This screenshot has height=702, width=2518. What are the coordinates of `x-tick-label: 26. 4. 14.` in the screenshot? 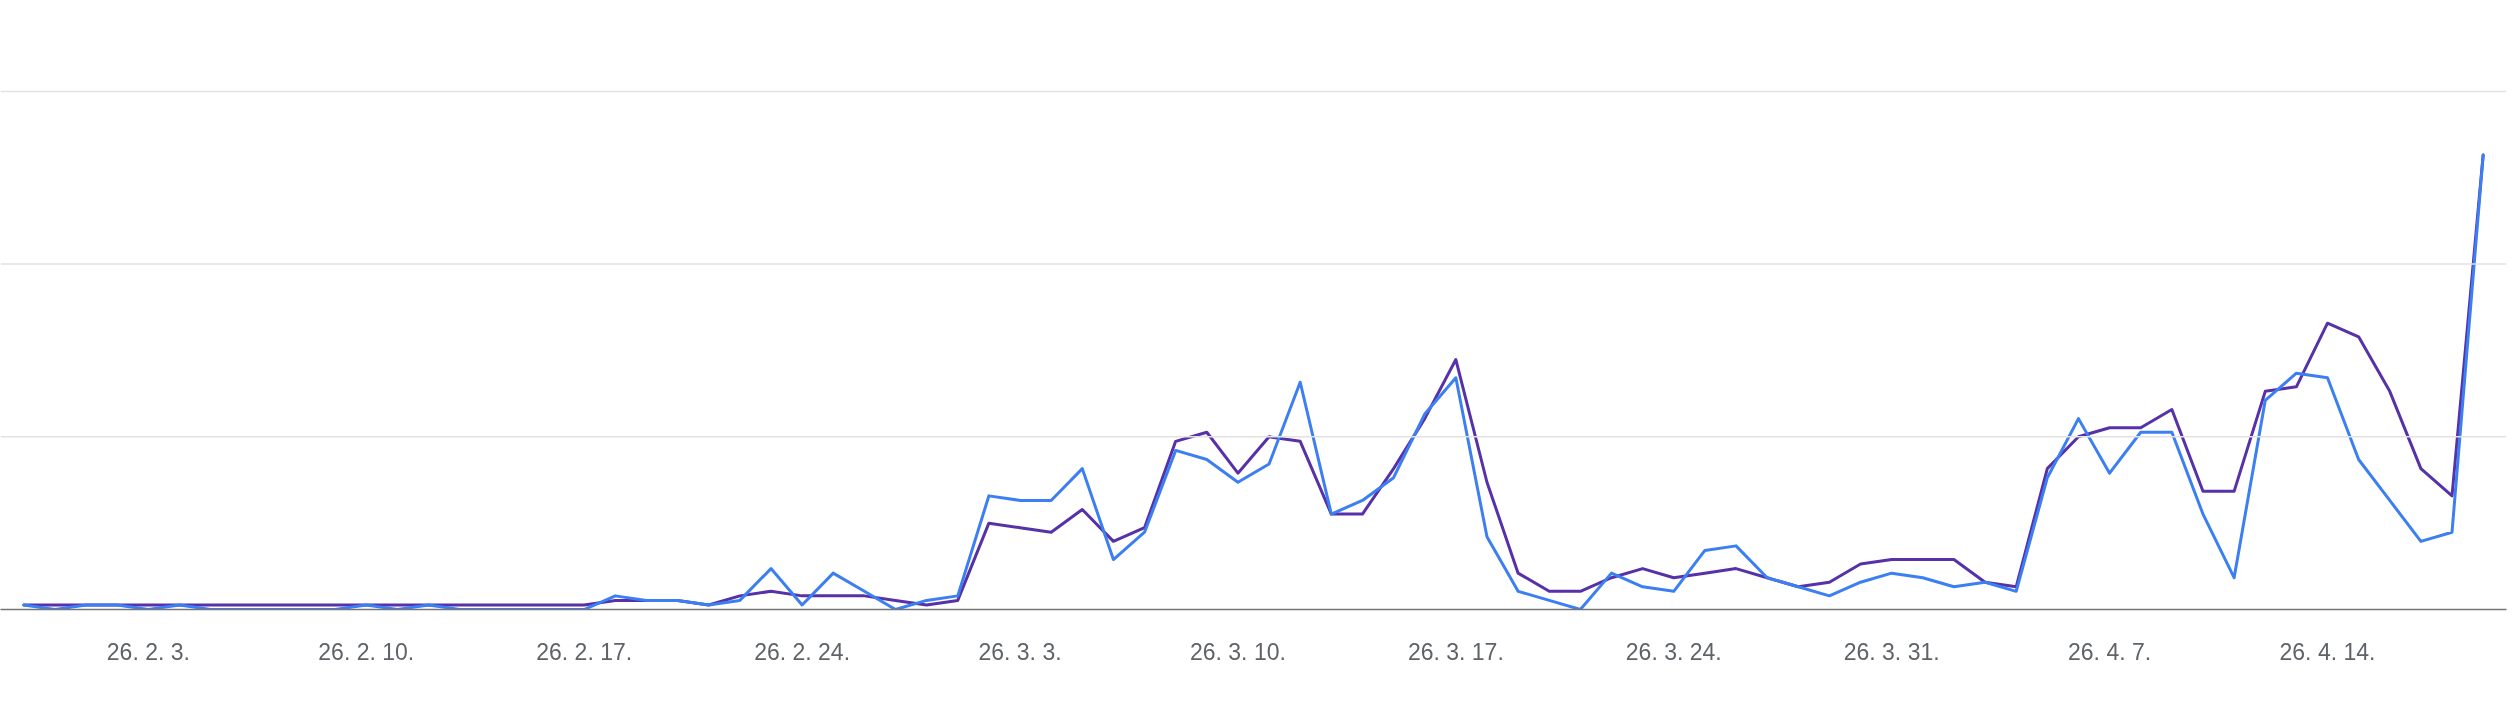 It's located at (2327, 651).